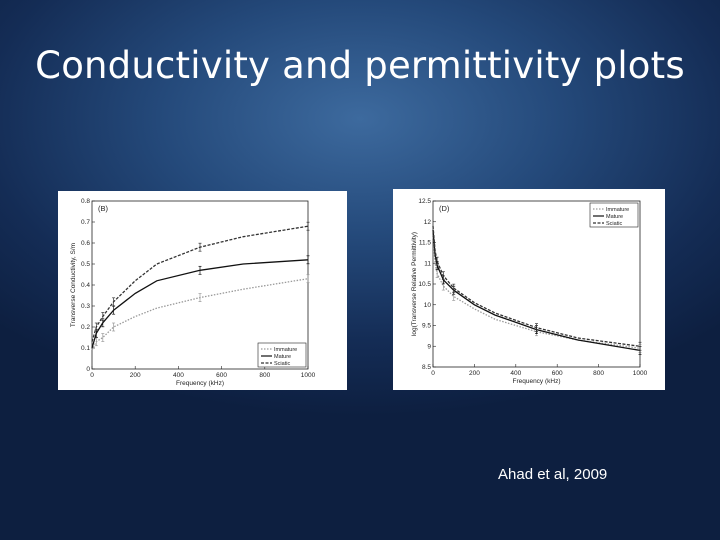 The height and width of the screenshot is (540, 720). Describe the element at coordinates (427, 263) in the screenshot. I see `y-tick-label: 11` at that location.